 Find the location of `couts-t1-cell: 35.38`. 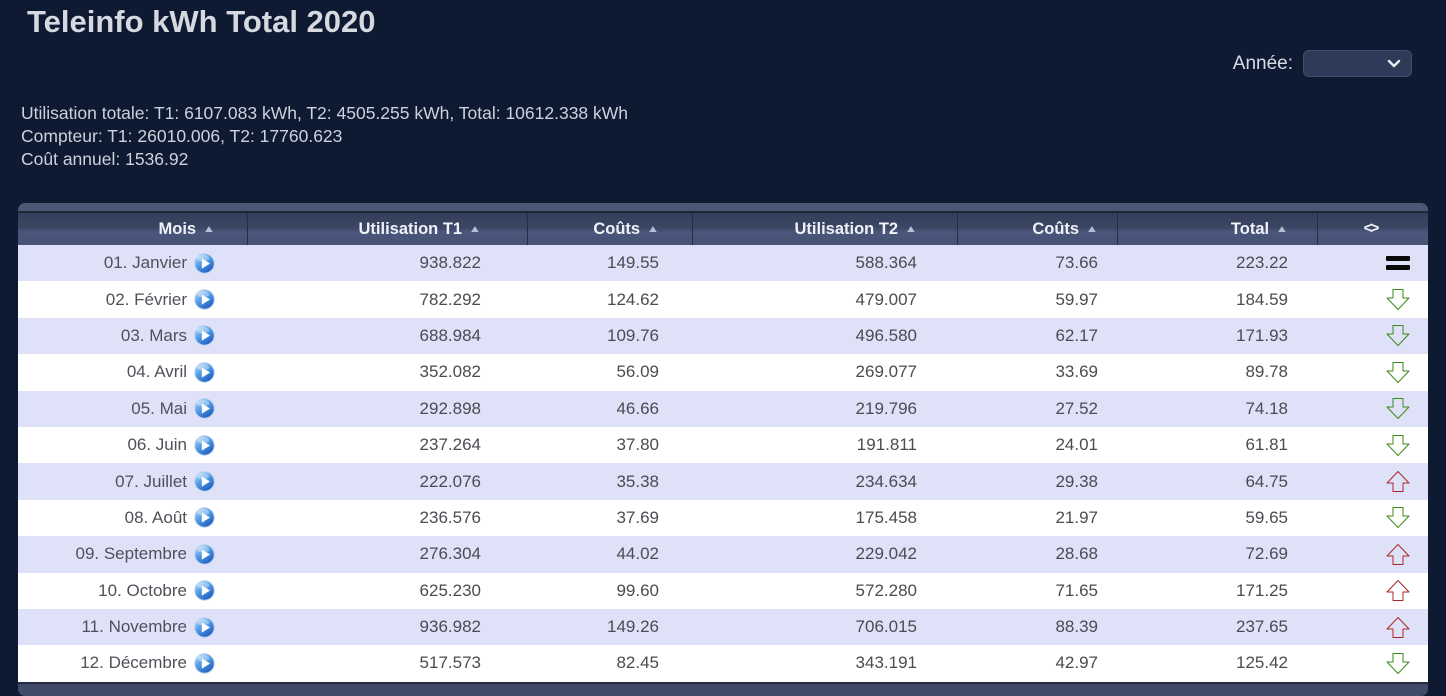

couts-t1-cell: 35.38 is located at coordinates (637, 481).